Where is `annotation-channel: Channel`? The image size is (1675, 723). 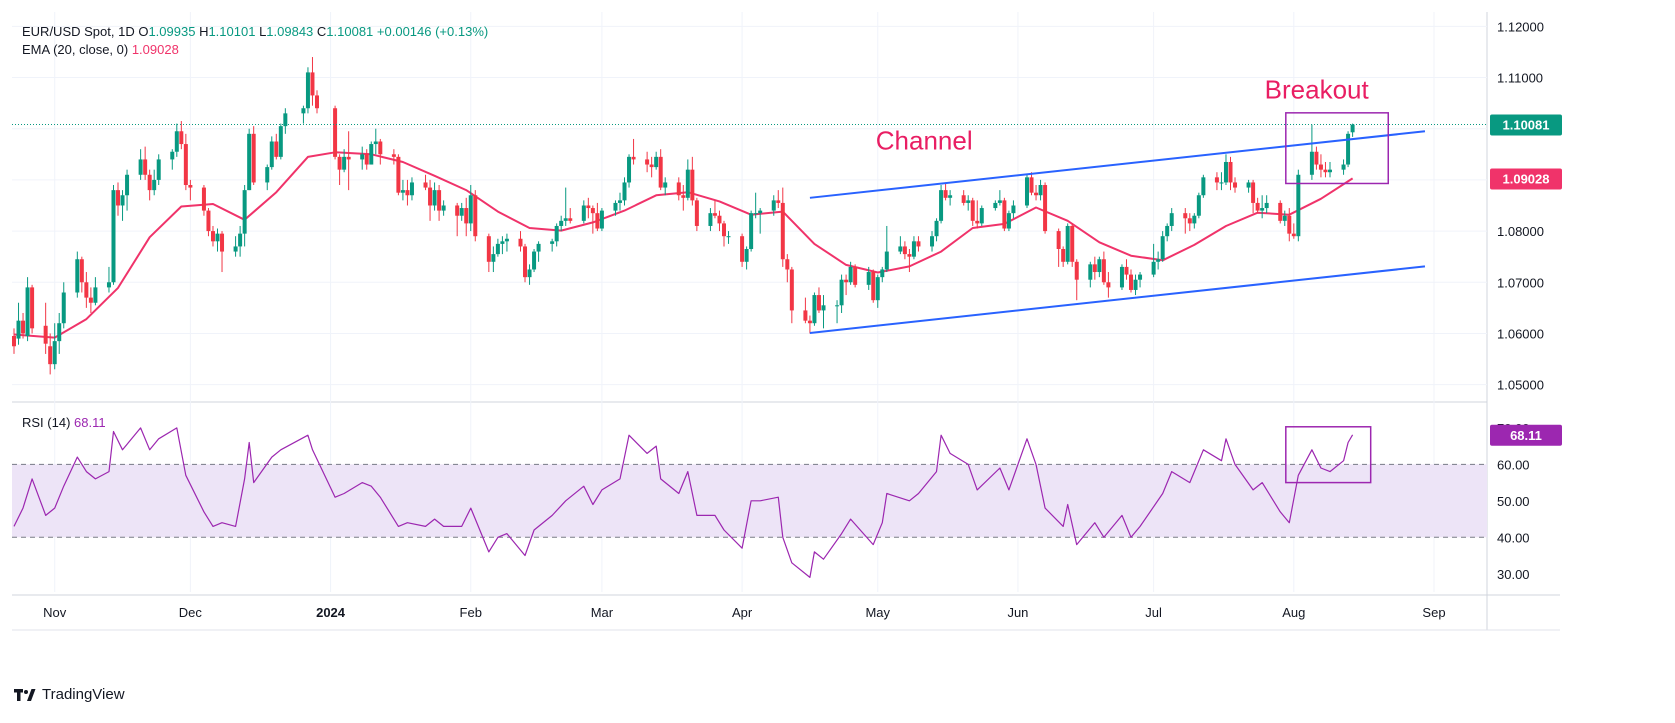
annotation-channel: Channel is located at coordinates (924, 141).